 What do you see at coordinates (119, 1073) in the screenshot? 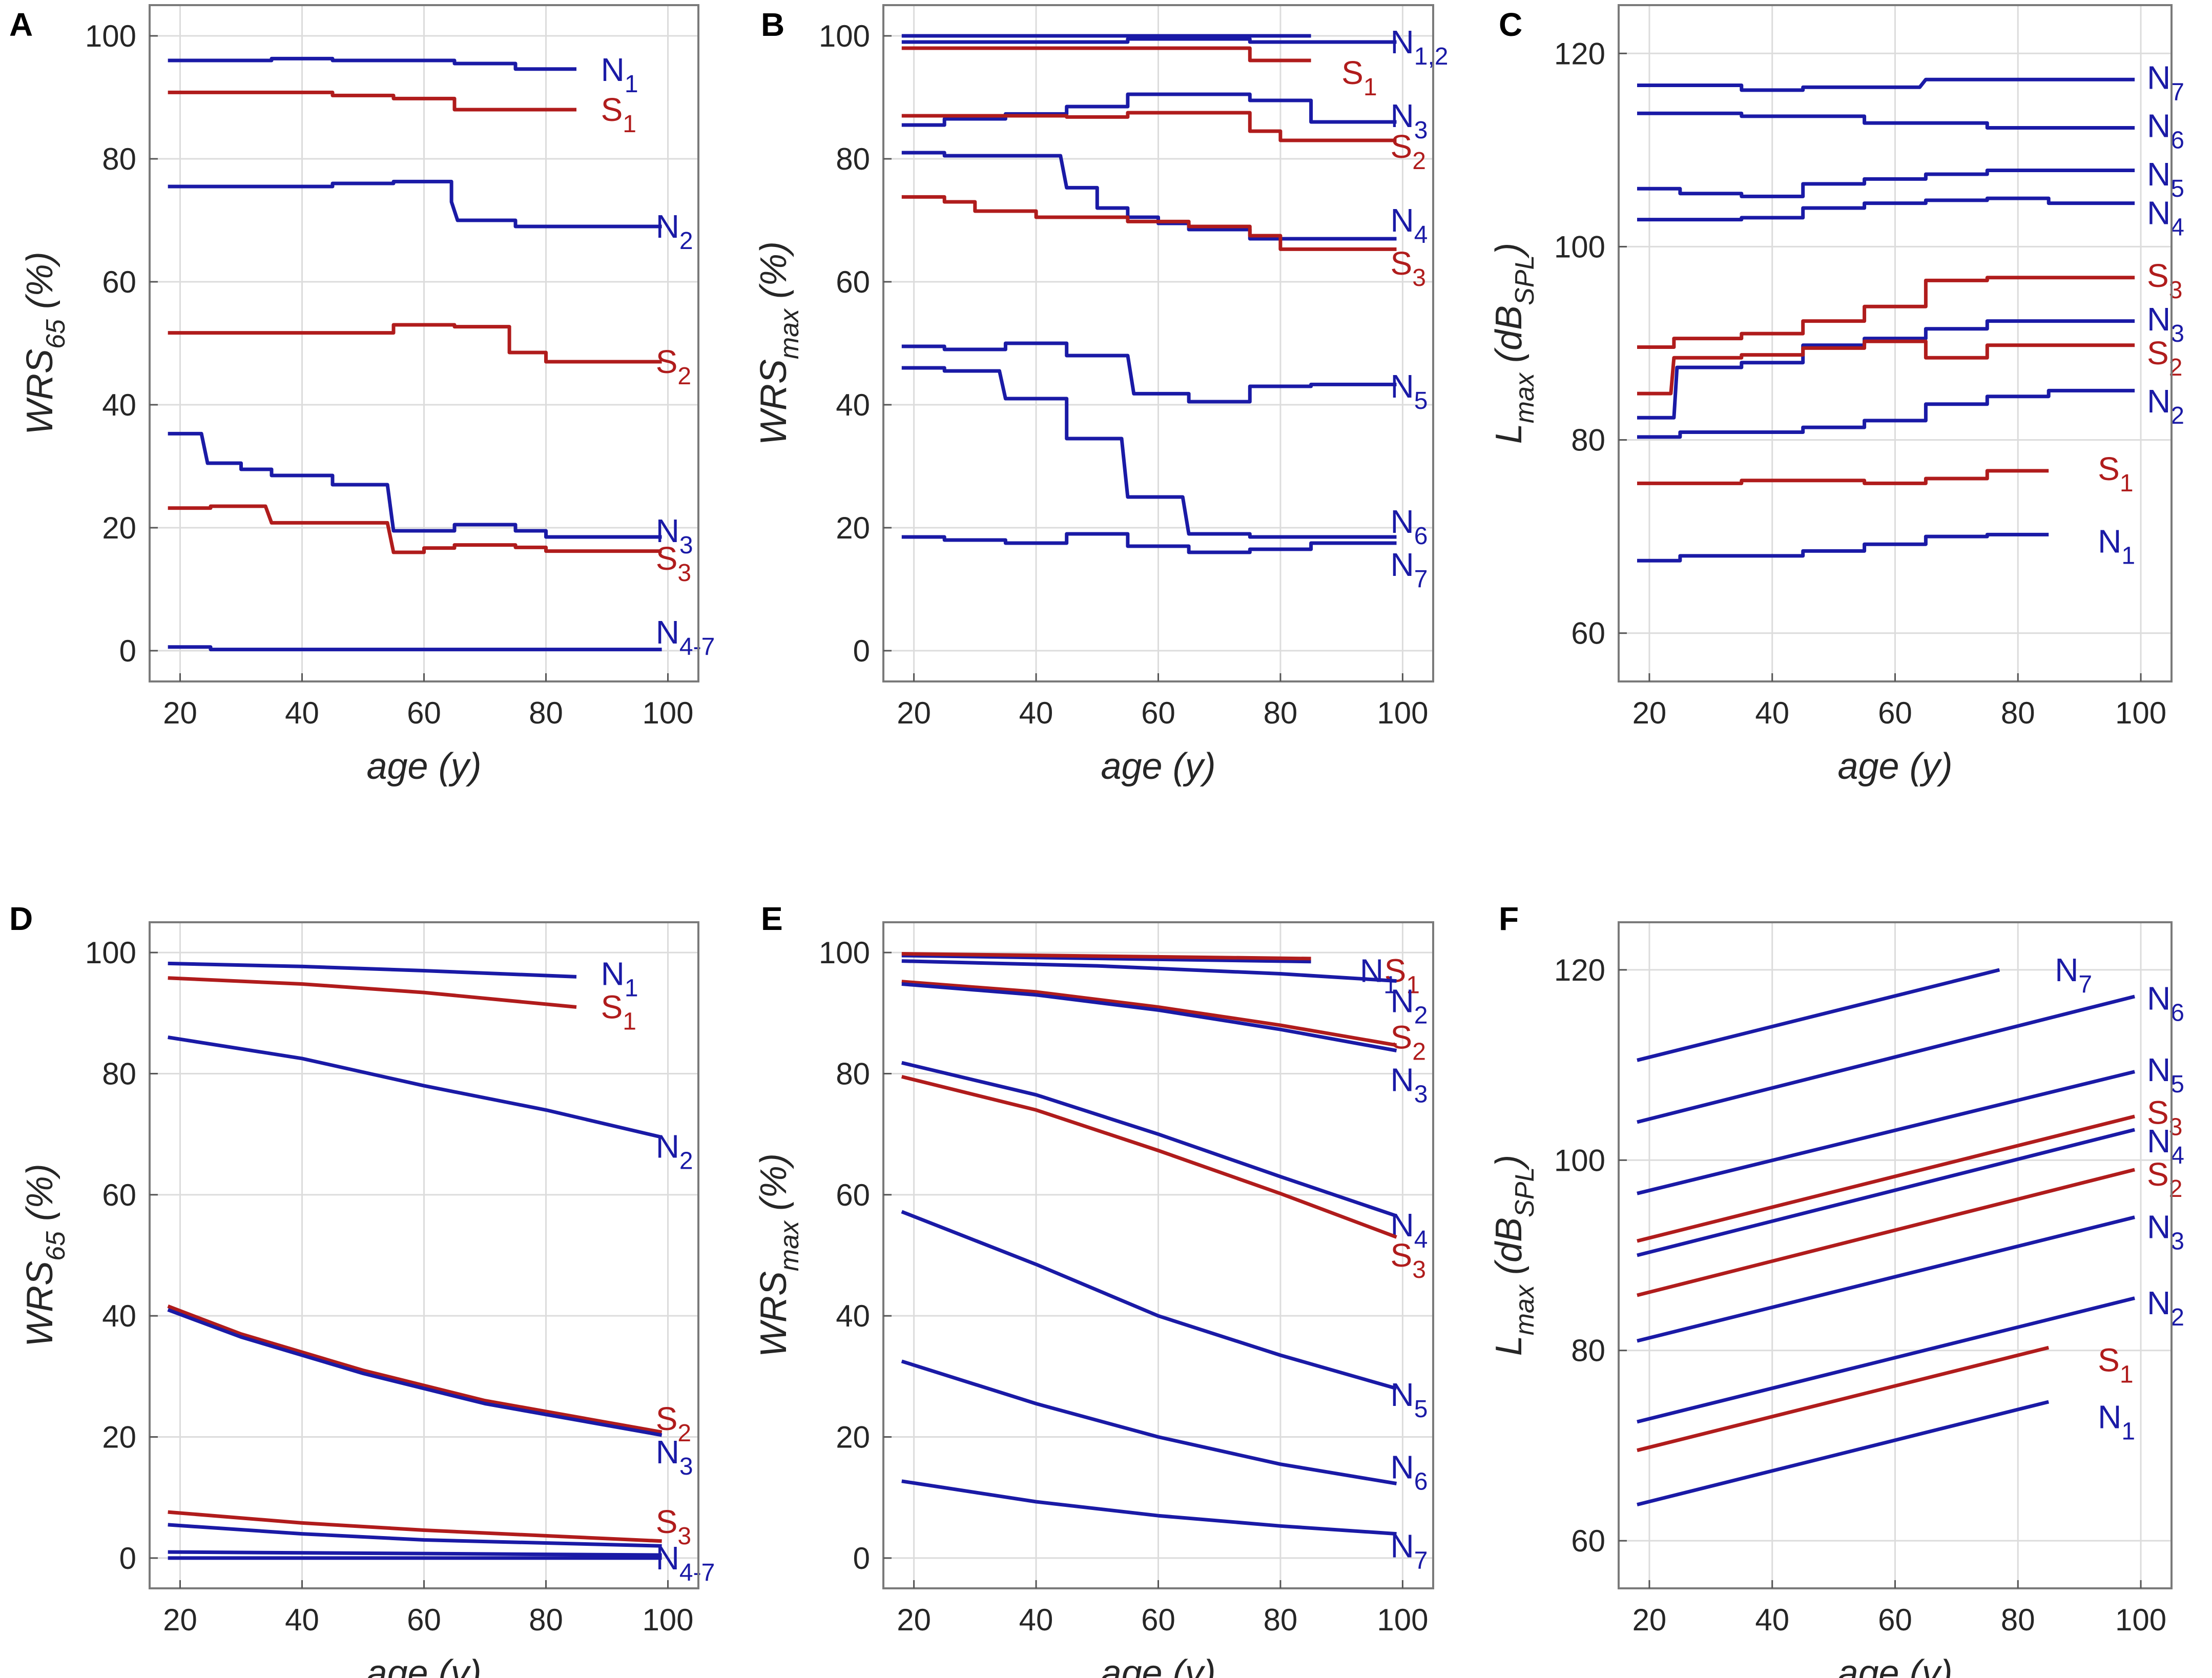
I see `y-tick-label: 80` at bounding box center [119, 1073].